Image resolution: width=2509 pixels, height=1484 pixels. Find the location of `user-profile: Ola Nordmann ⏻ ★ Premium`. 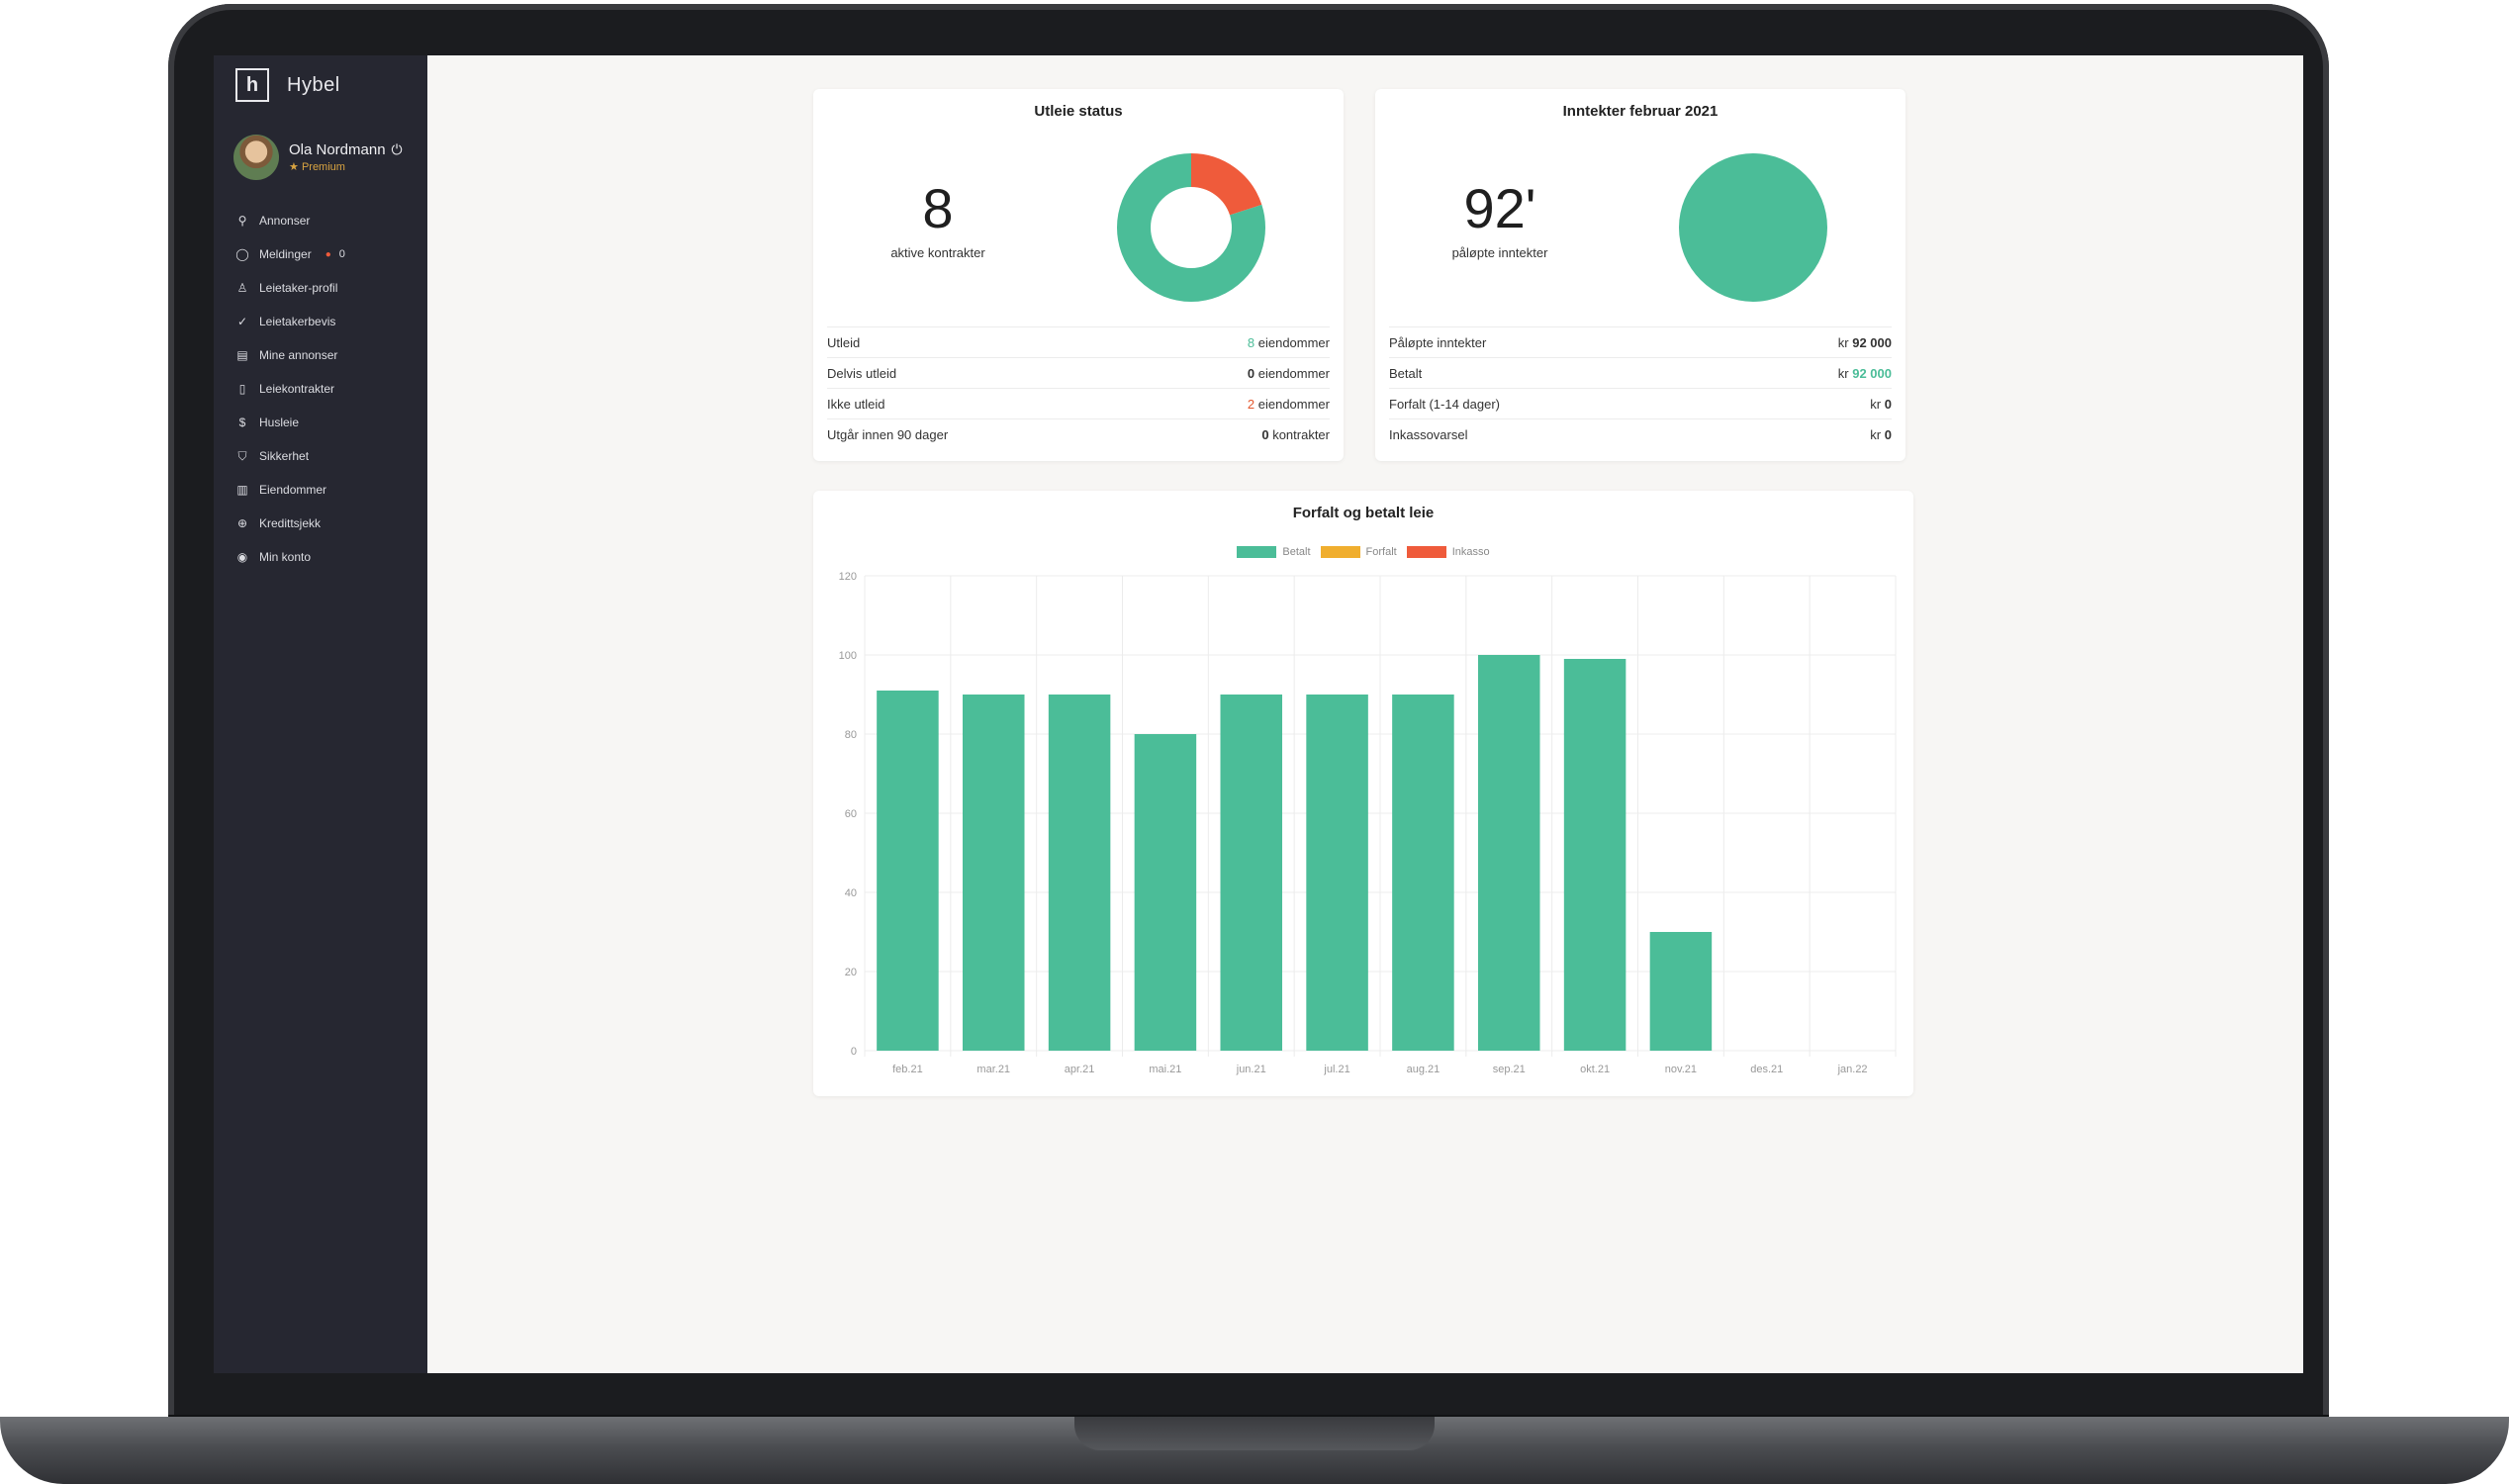

user-profile: Ola Nordmann ⏻ ★ Premium is located at coordinates (318, 157).